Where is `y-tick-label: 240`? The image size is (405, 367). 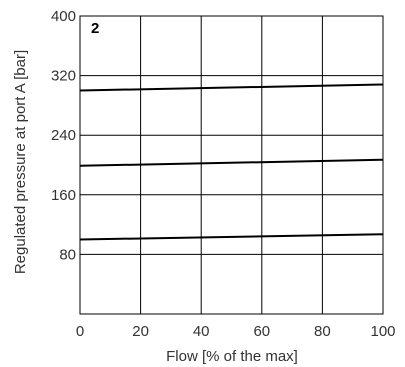 y-tick-label: 240 is located at coordinates (63, 135).